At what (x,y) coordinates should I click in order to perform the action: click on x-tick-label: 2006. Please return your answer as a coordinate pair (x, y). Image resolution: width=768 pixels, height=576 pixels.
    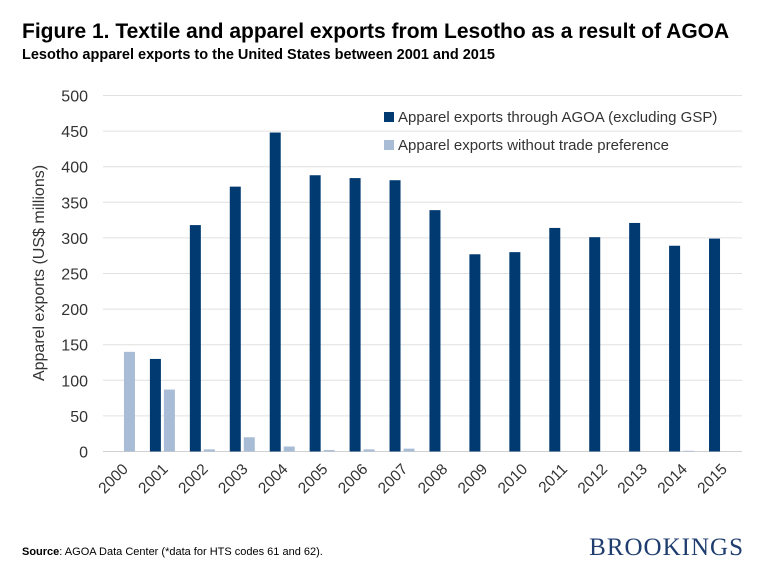
    Looking at the image, I should click on (353, 479).